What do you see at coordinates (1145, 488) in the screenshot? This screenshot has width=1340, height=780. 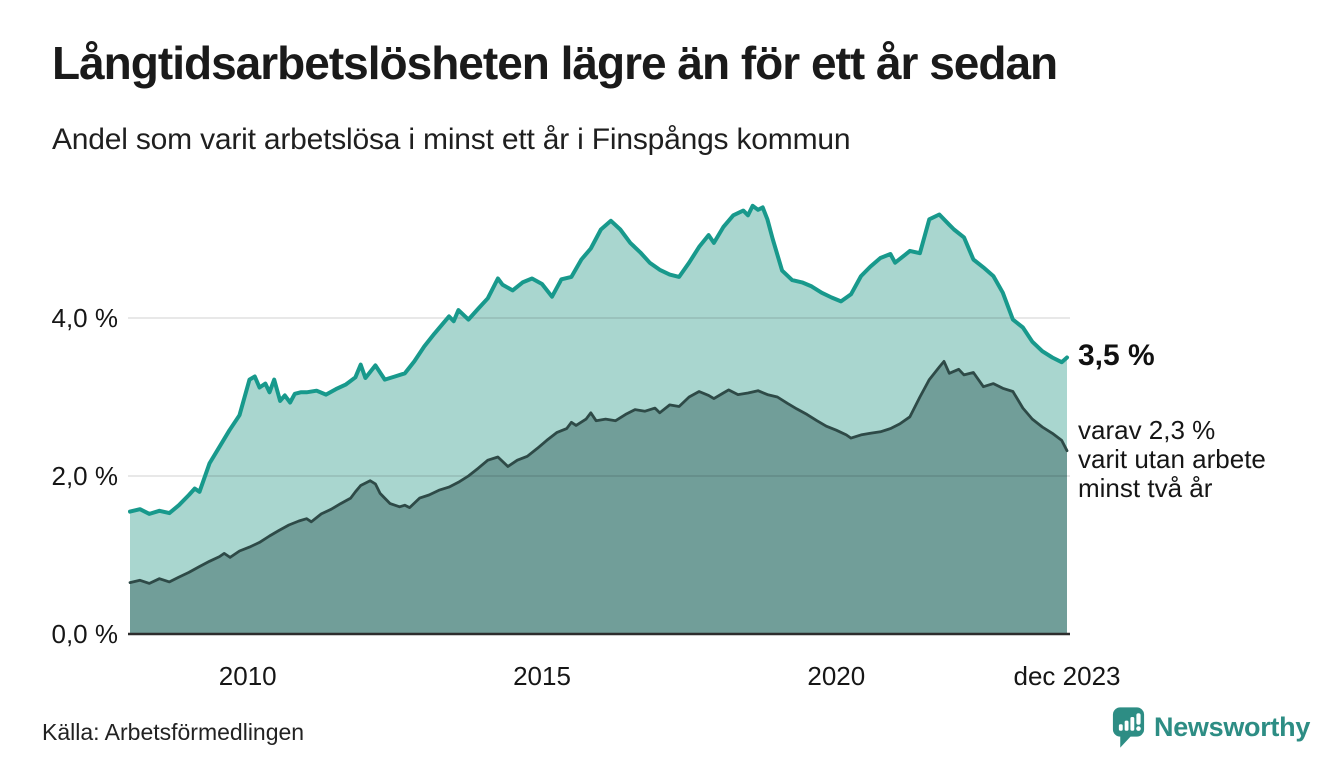 I see `breakdown-line: minst två år` at bounding box center [1145, 488].